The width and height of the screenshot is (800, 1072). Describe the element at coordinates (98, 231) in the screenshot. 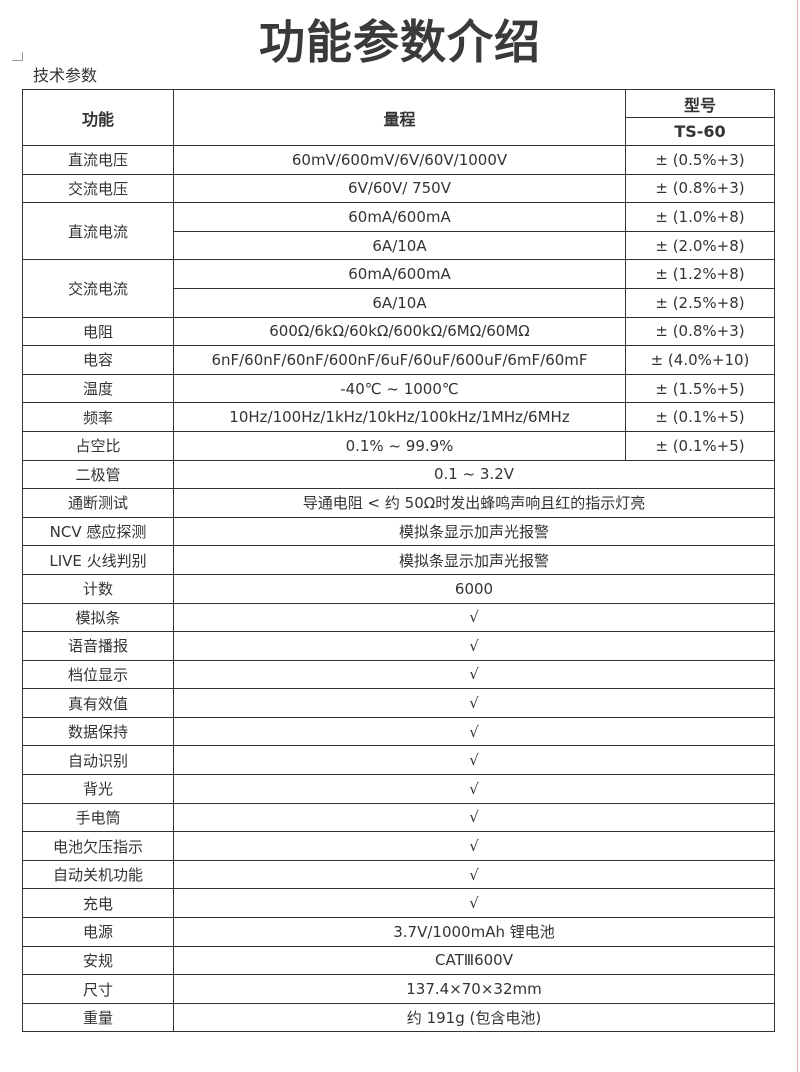

I see `function-cell: 直流电流` at that location.